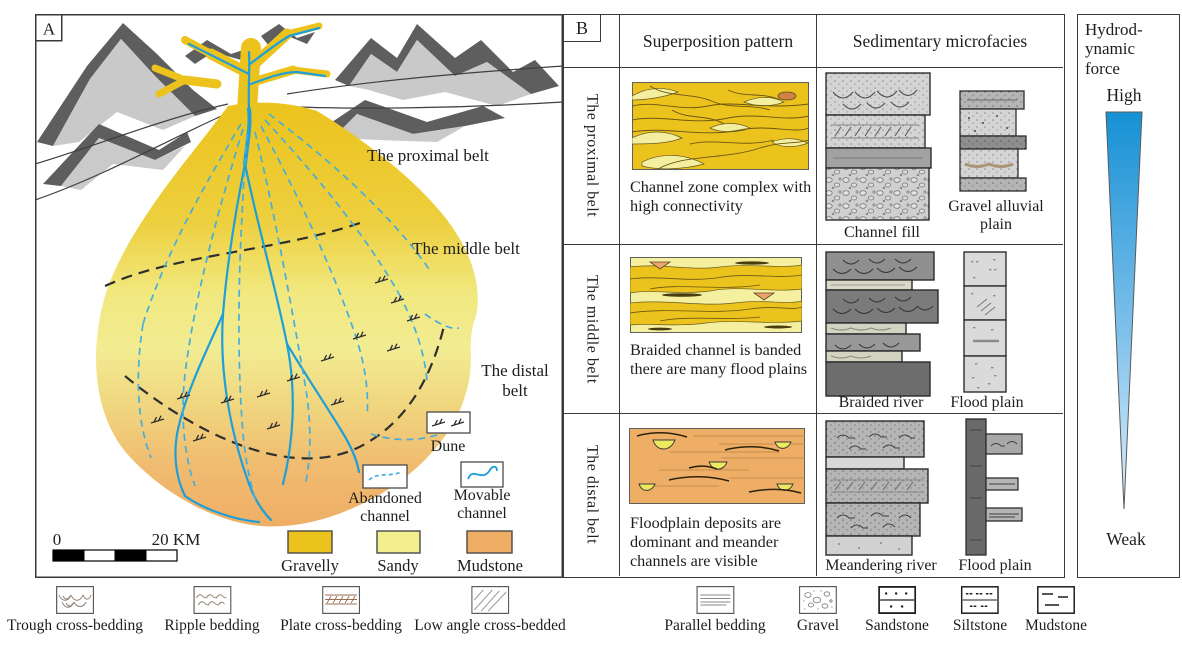 This screenshot has width=1182, height=660. What do you see at coordinates (482, 472) in the screenshot?
I see `movable-channel-icon` at bounding box center [482, 472].